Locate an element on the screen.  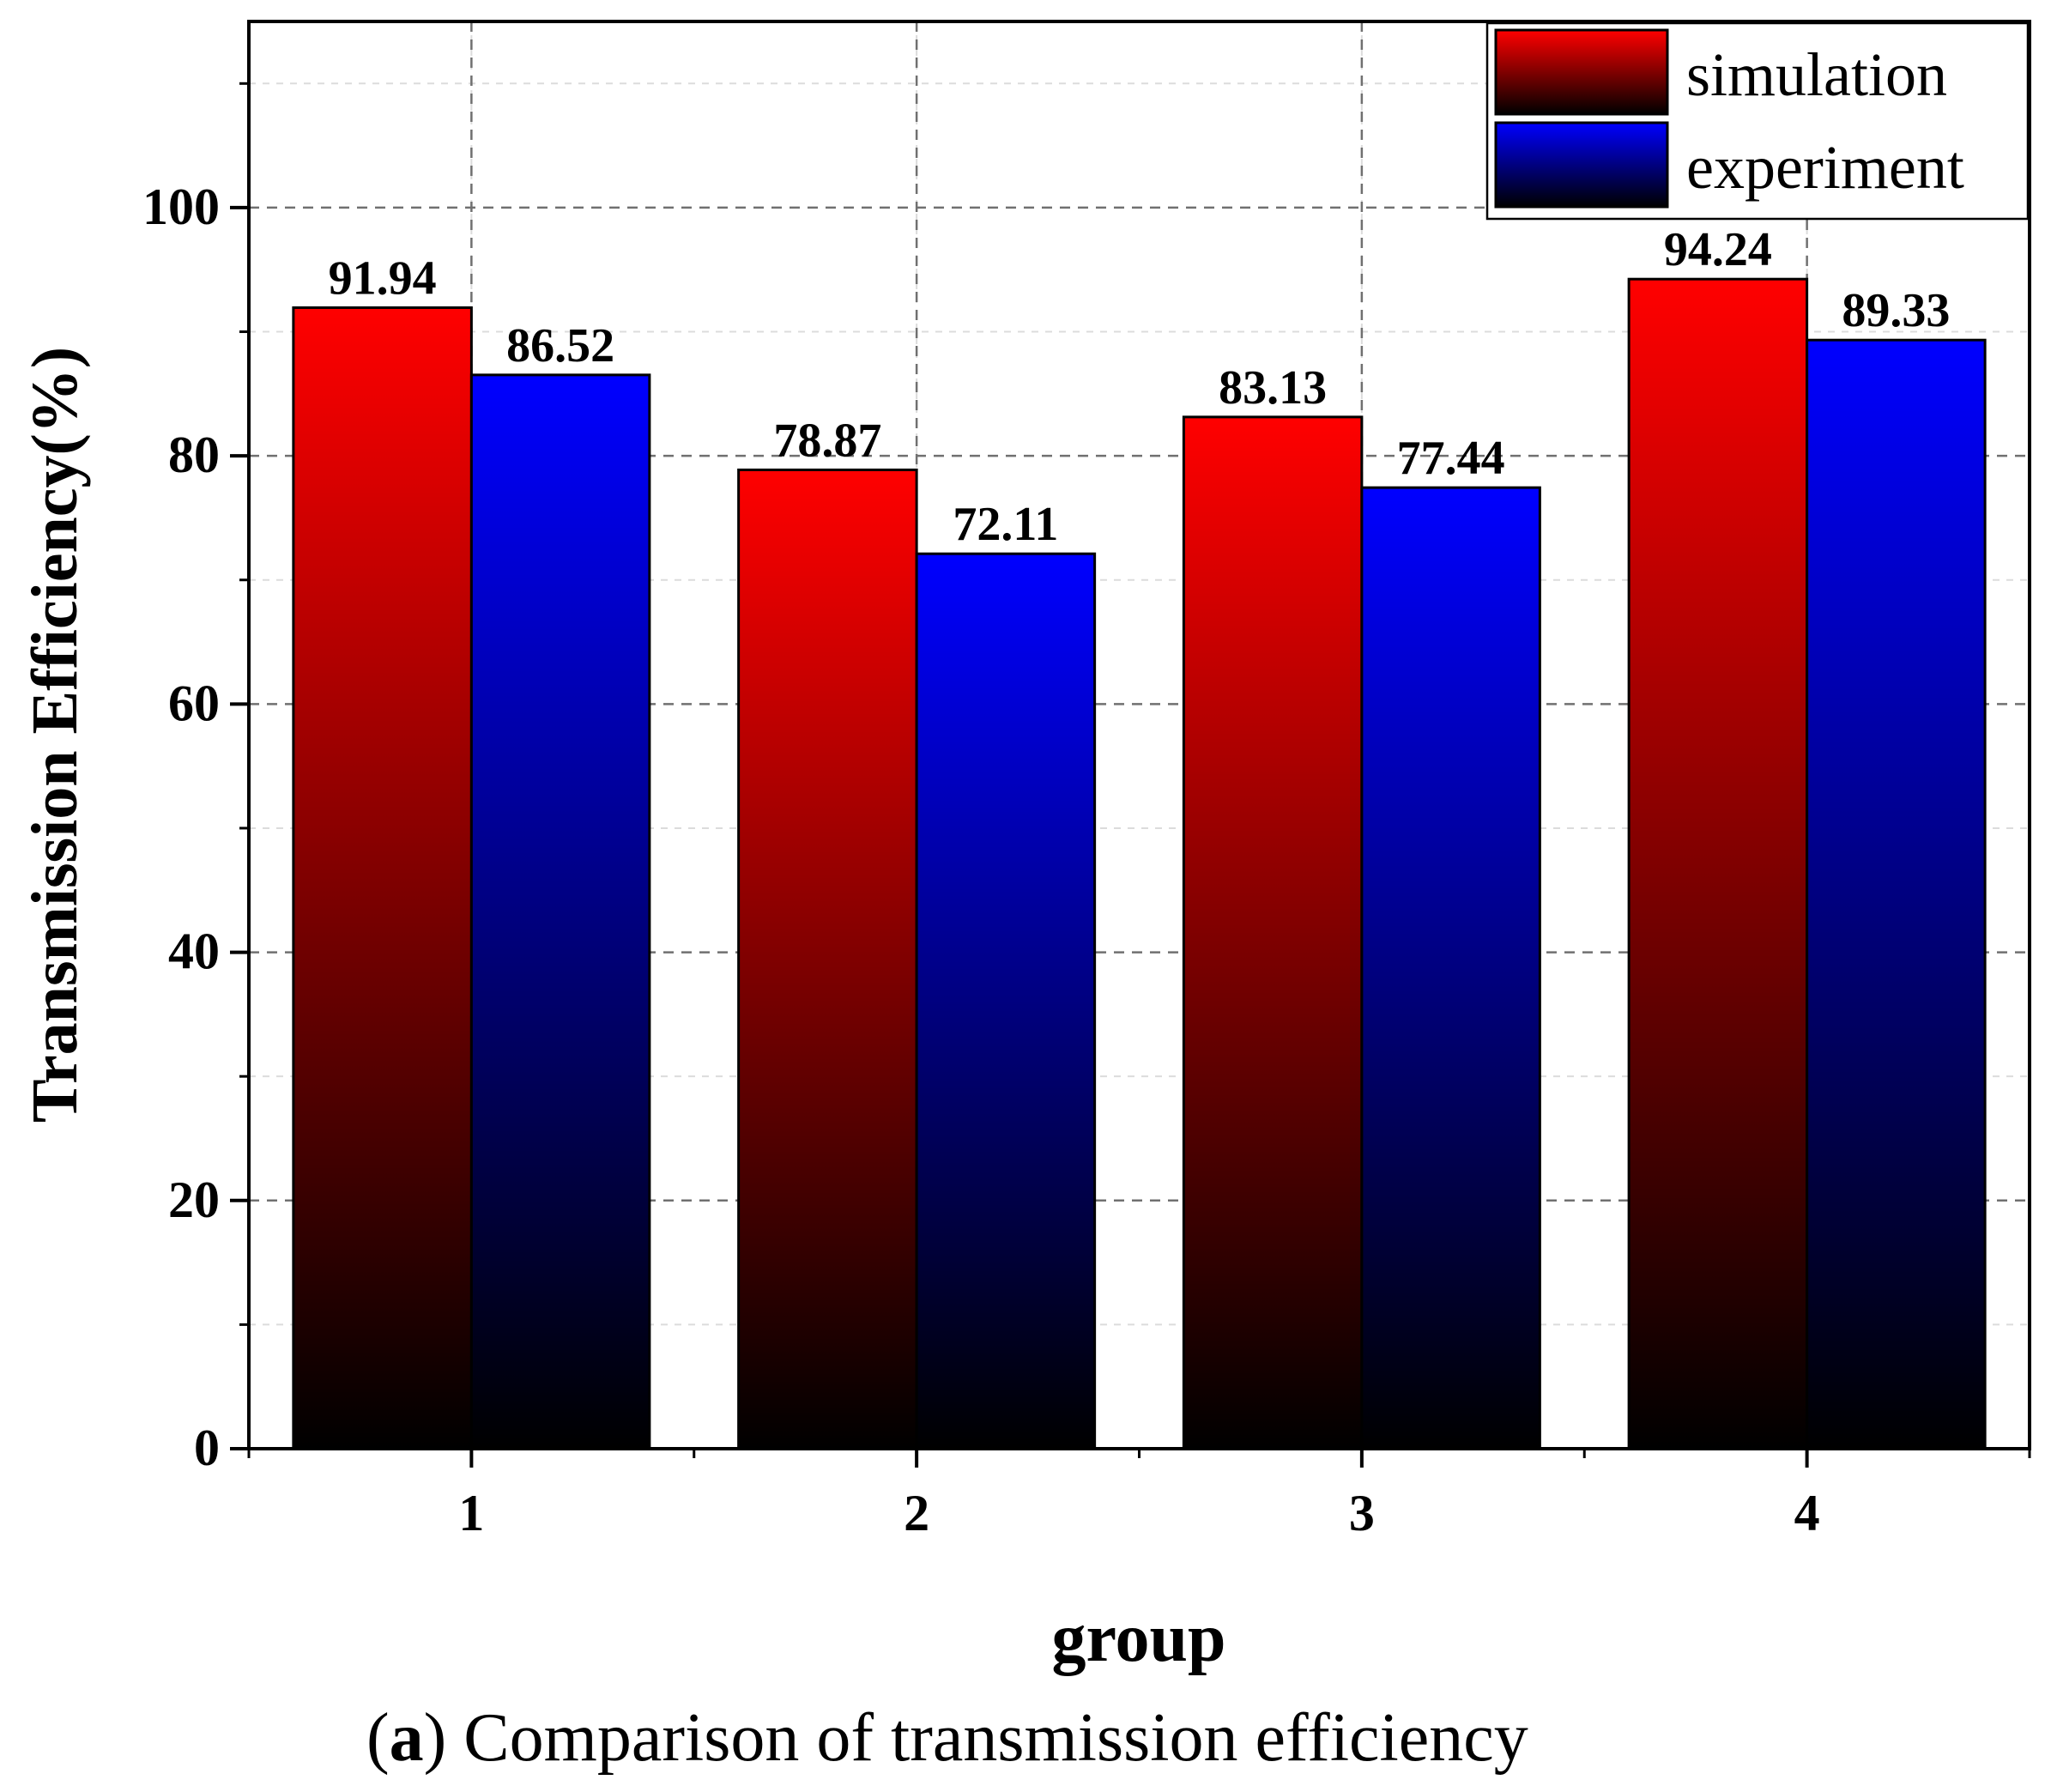
data-label-experiment-2: 72.11 is located at coordinates (1005, 524).